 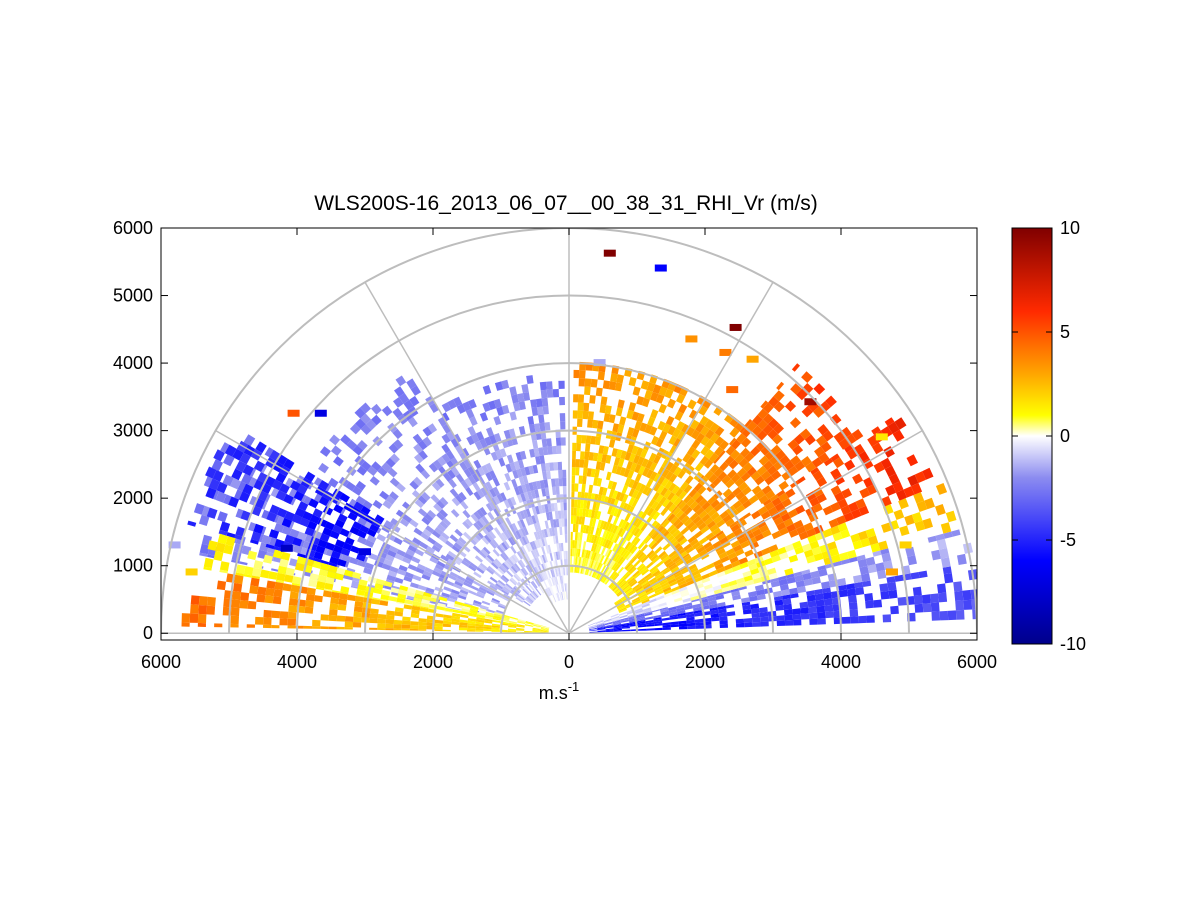 I want to click on azimuth-spoke, so click(x=467, y=457).